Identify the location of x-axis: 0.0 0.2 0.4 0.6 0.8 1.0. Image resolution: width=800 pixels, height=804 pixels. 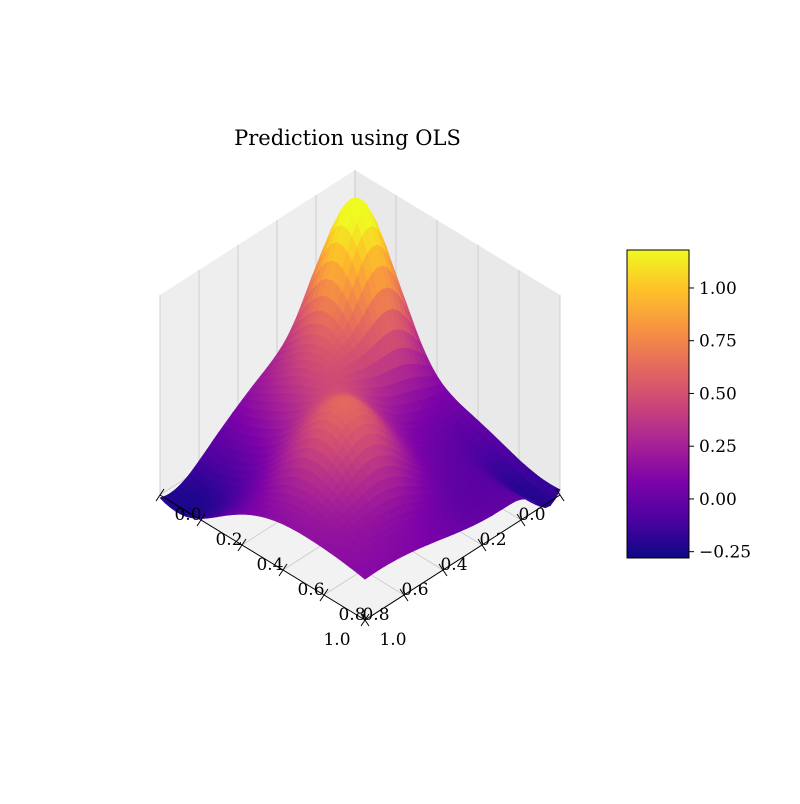
(444, 569).